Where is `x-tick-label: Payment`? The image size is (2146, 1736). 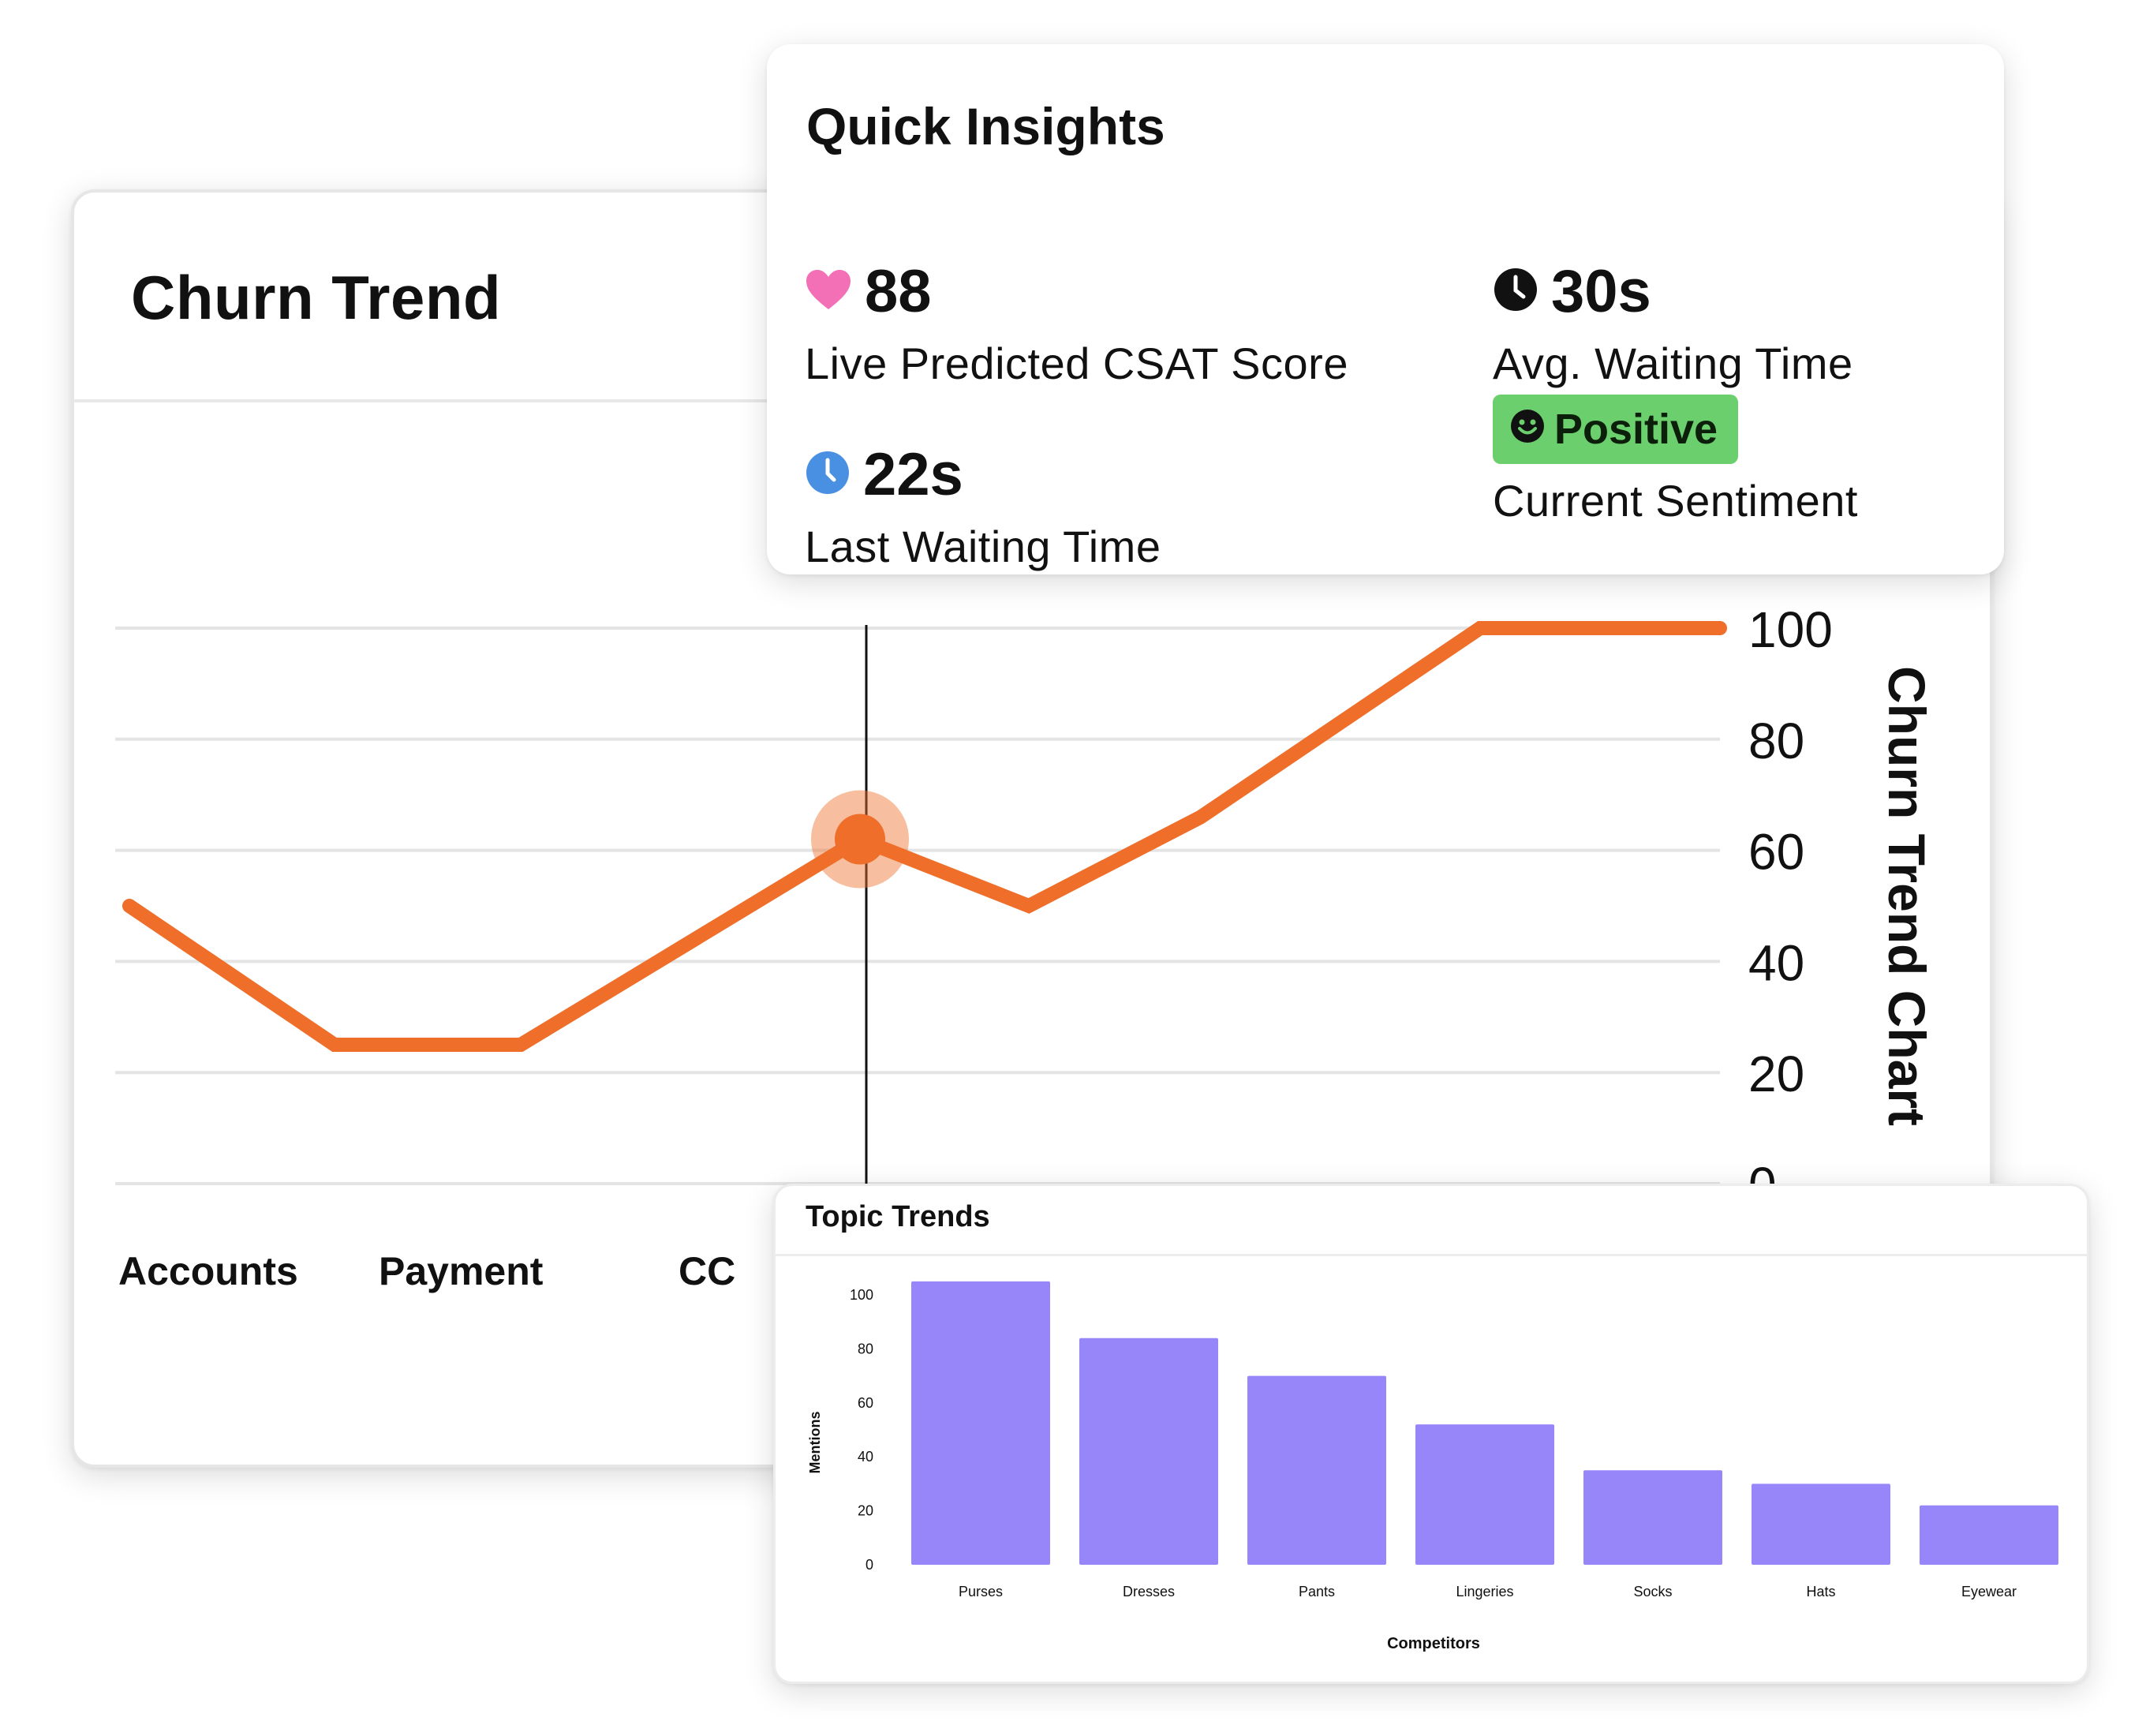
x-tick-label: Payment is located at coordinates (462, 1271).